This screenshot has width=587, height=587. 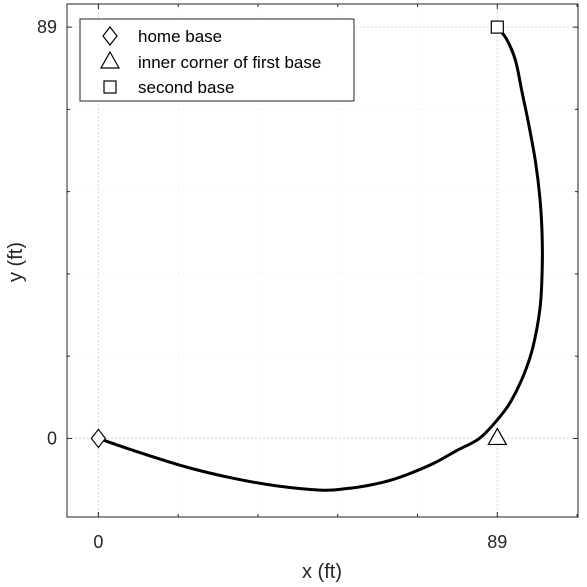 What do you see at coordinates (52, 438) in the screenshot?
I see `y-tick-label: 0` at bounding box center [52, 438].